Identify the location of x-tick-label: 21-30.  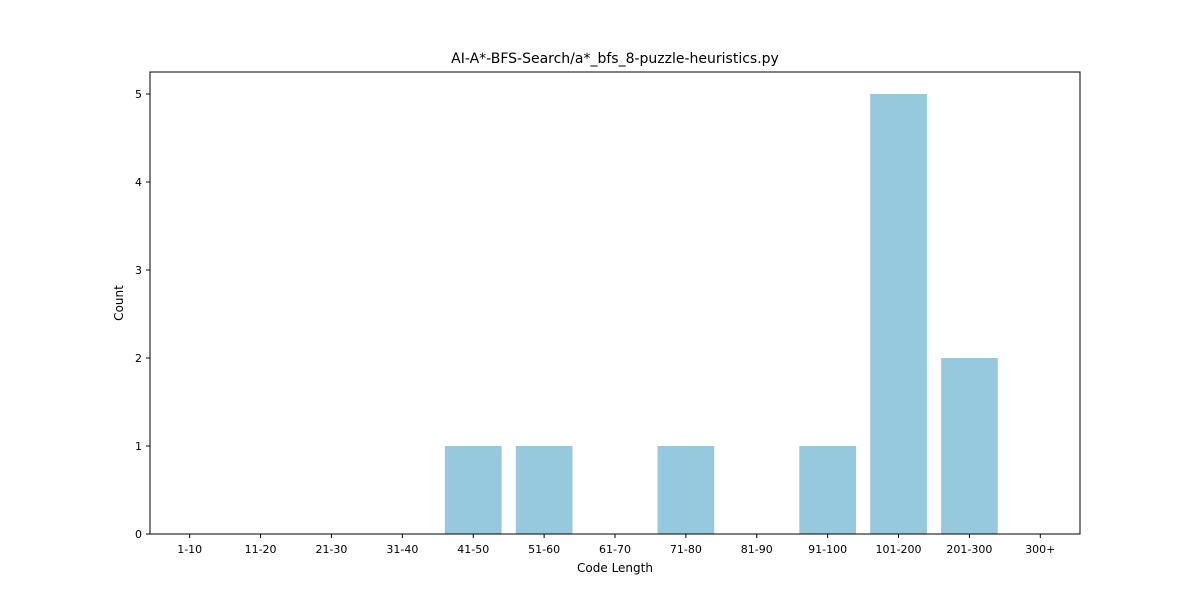
(331, 549).